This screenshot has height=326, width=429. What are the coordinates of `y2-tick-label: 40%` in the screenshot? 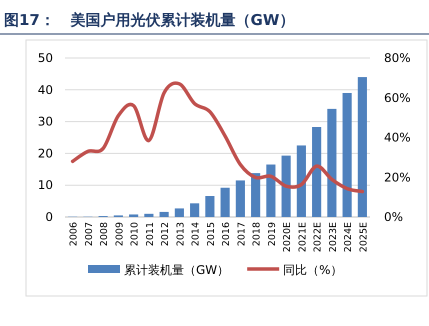 It's located at (397, 137).